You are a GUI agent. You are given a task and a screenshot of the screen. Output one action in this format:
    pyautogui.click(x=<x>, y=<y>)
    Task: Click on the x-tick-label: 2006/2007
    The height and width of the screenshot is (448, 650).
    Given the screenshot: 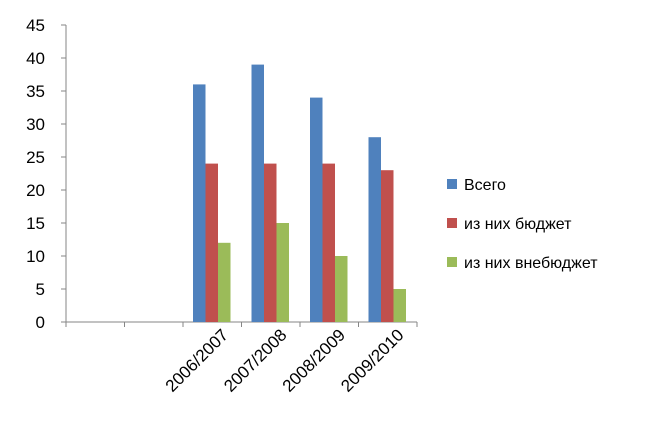 What is the action you would take?
    pyautogui.click(x=197, y=360)
    